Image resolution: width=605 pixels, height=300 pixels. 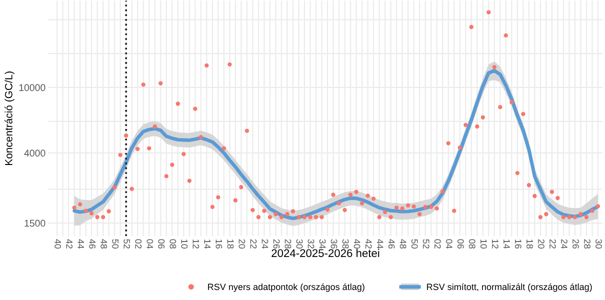 What do you see at coordinates (509, 287) in the screenshot?
I see `legend-label: RSV simított, normalizált (országos átlag)` at bounding box center [509, 287].